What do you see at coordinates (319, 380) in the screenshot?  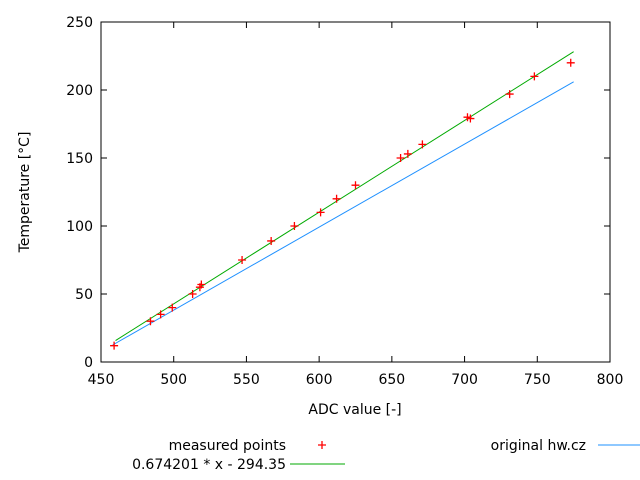 I see `x-tick-label: 600` at bounding box center [319, 380].